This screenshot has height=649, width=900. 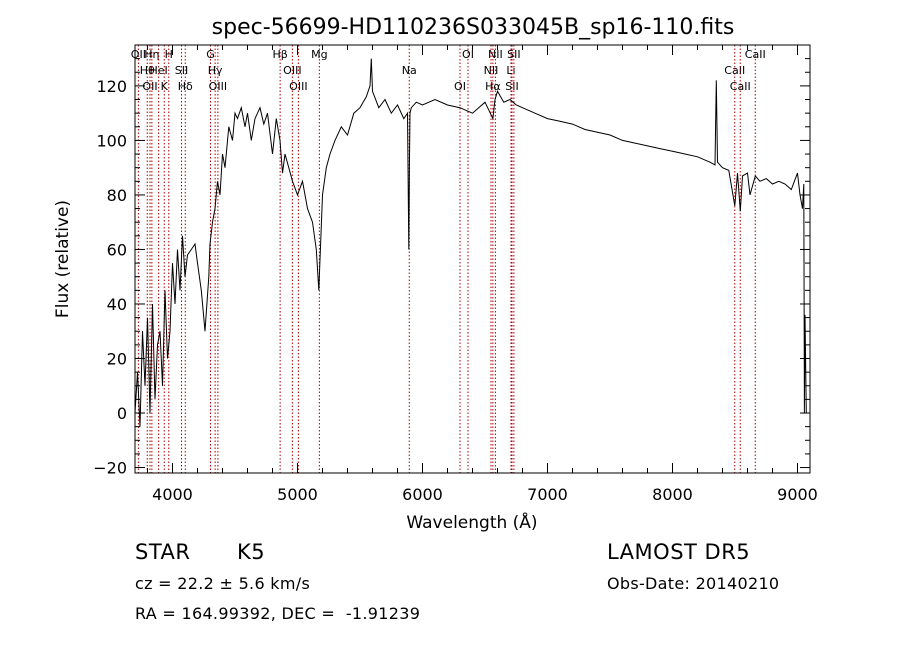 I want to click on object-class: STAR, so click(x=163, y=552).